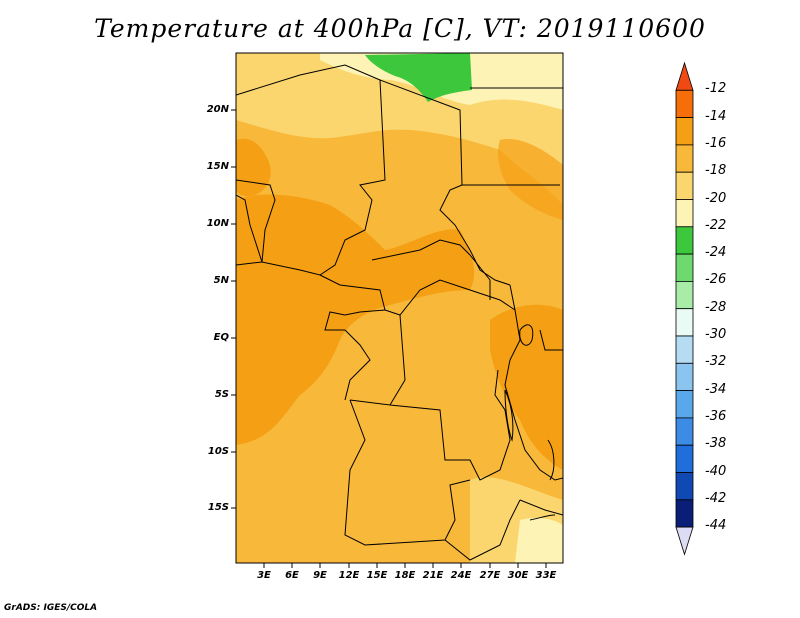 This screenshot has width=800, height=618. I want to click on lon-label-3e: 3E, so click(264, 575).